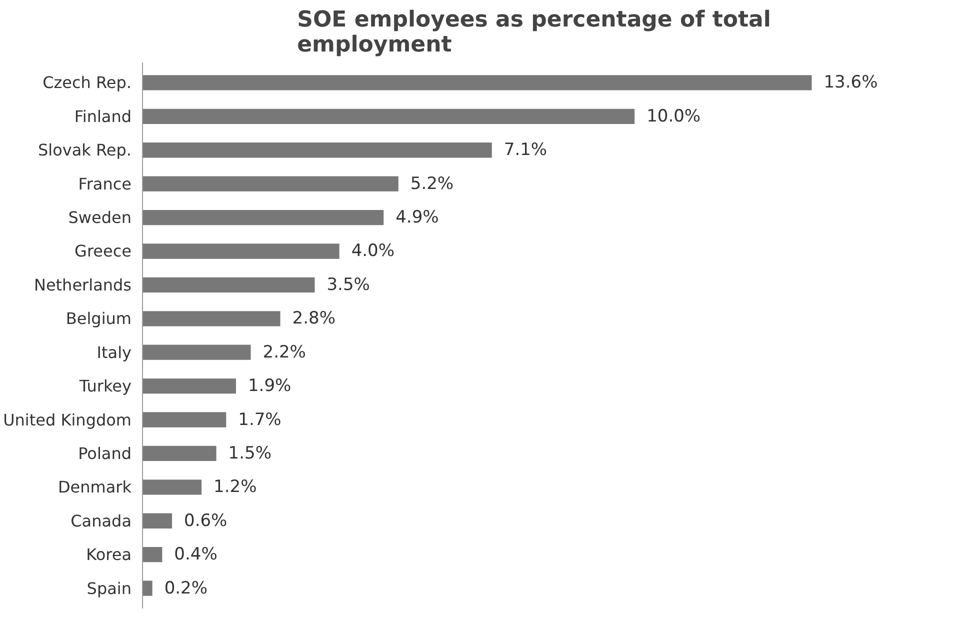 Image resolution: width=955 pixels, height=623 pixels. I want to click on data-label: 5.2%, so click(432, 184).